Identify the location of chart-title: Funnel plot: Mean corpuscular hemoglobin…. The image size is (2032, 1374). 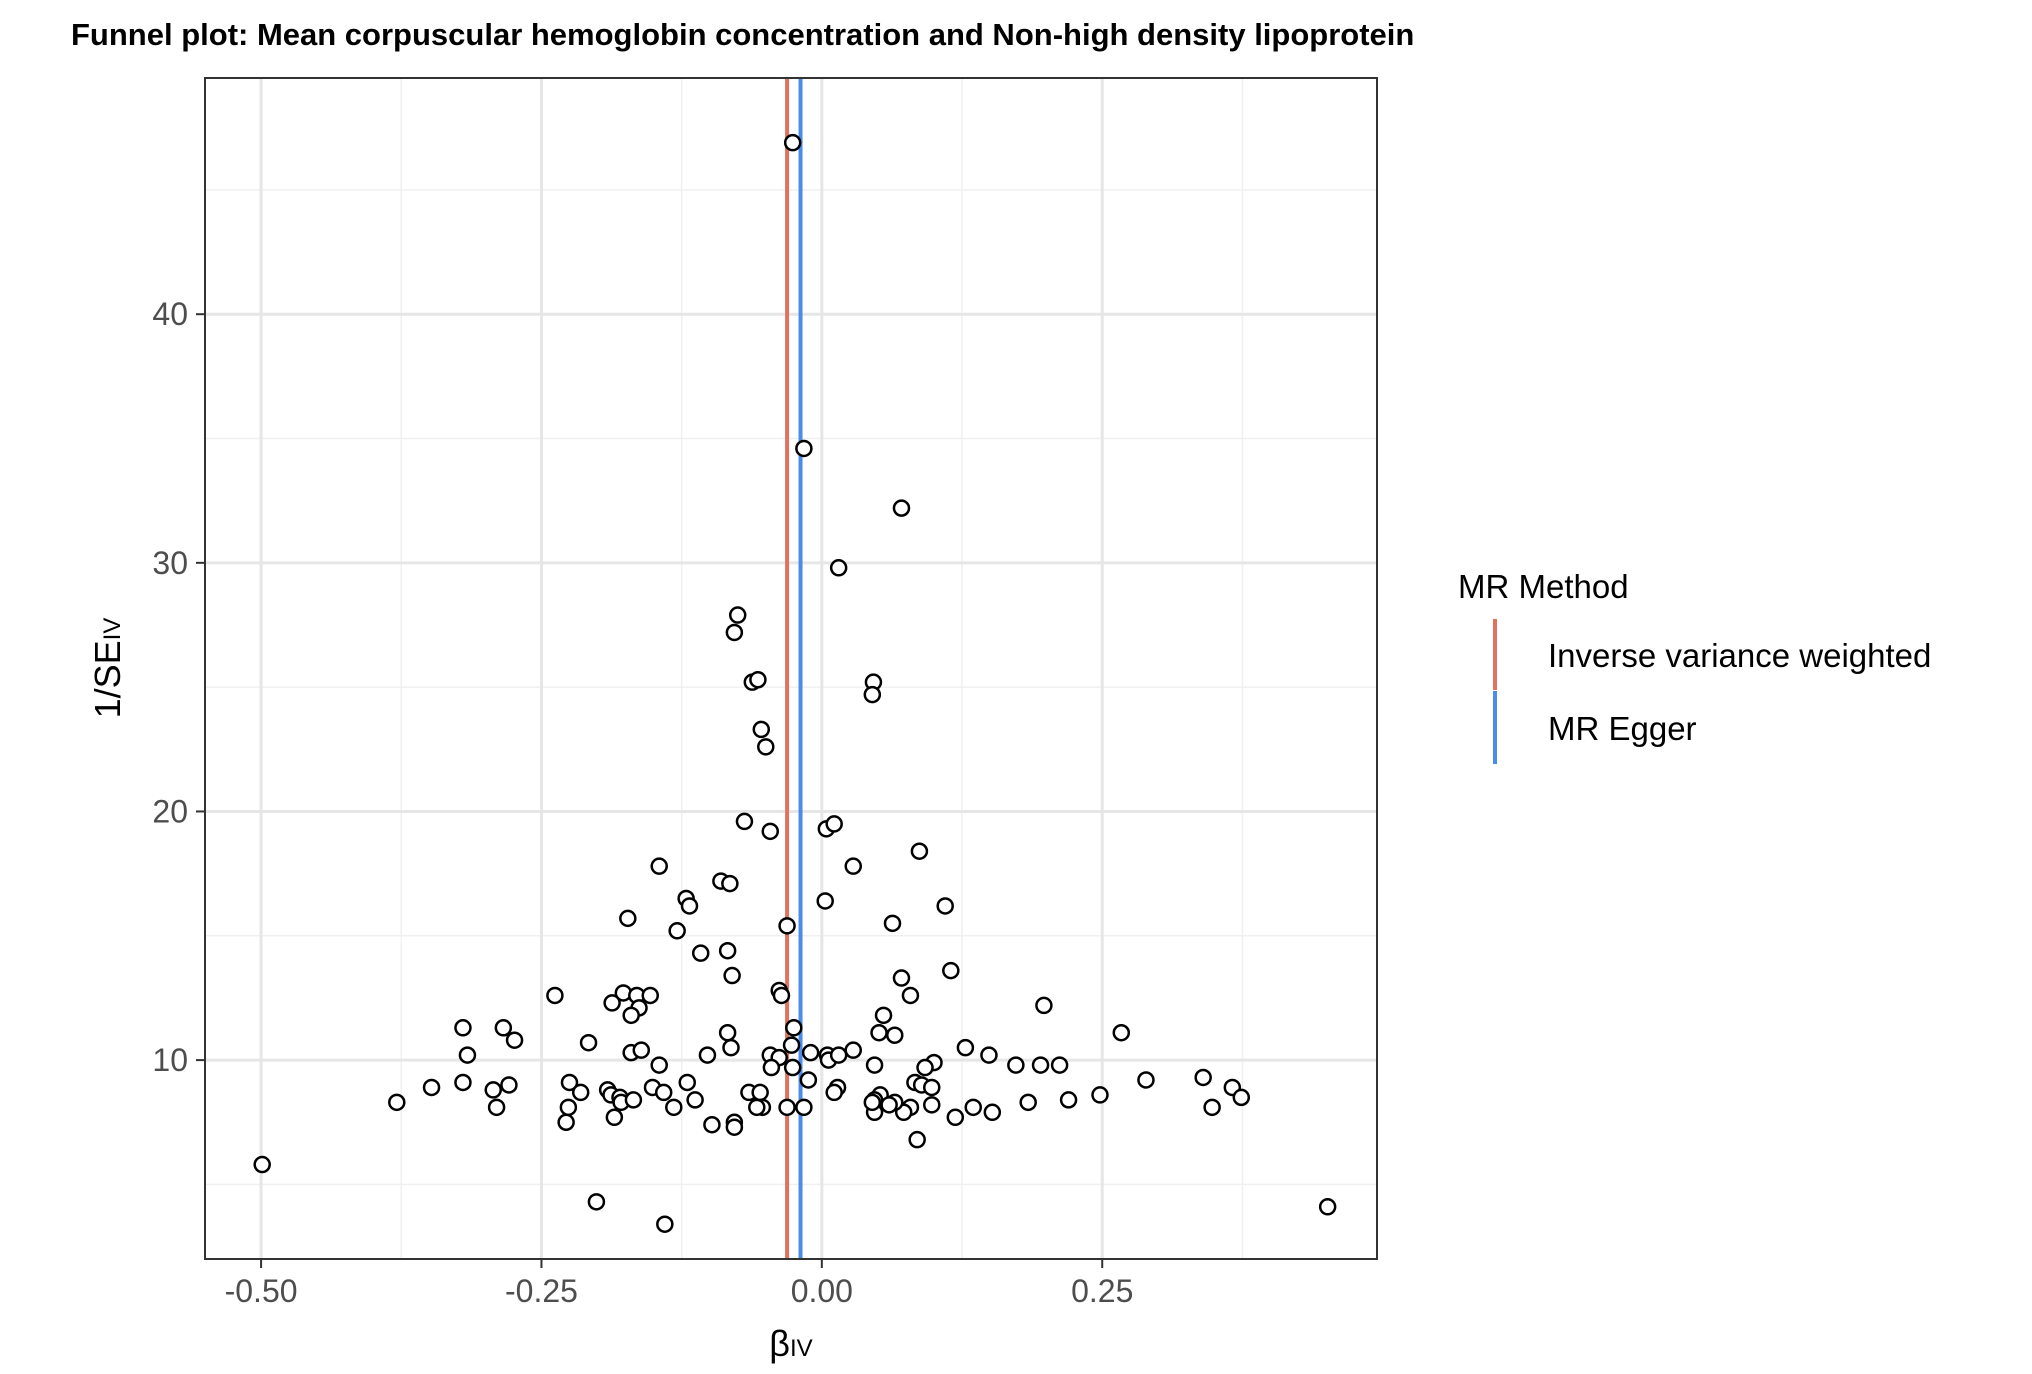
(742, 34).